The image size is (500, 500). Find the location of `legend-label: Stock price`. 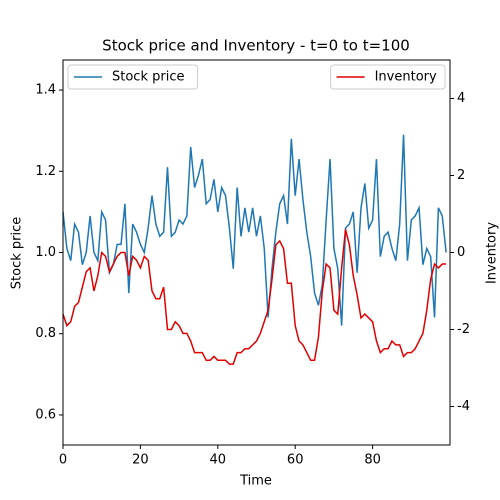

legend-label: Stock price is located at coordinates (148, 77).